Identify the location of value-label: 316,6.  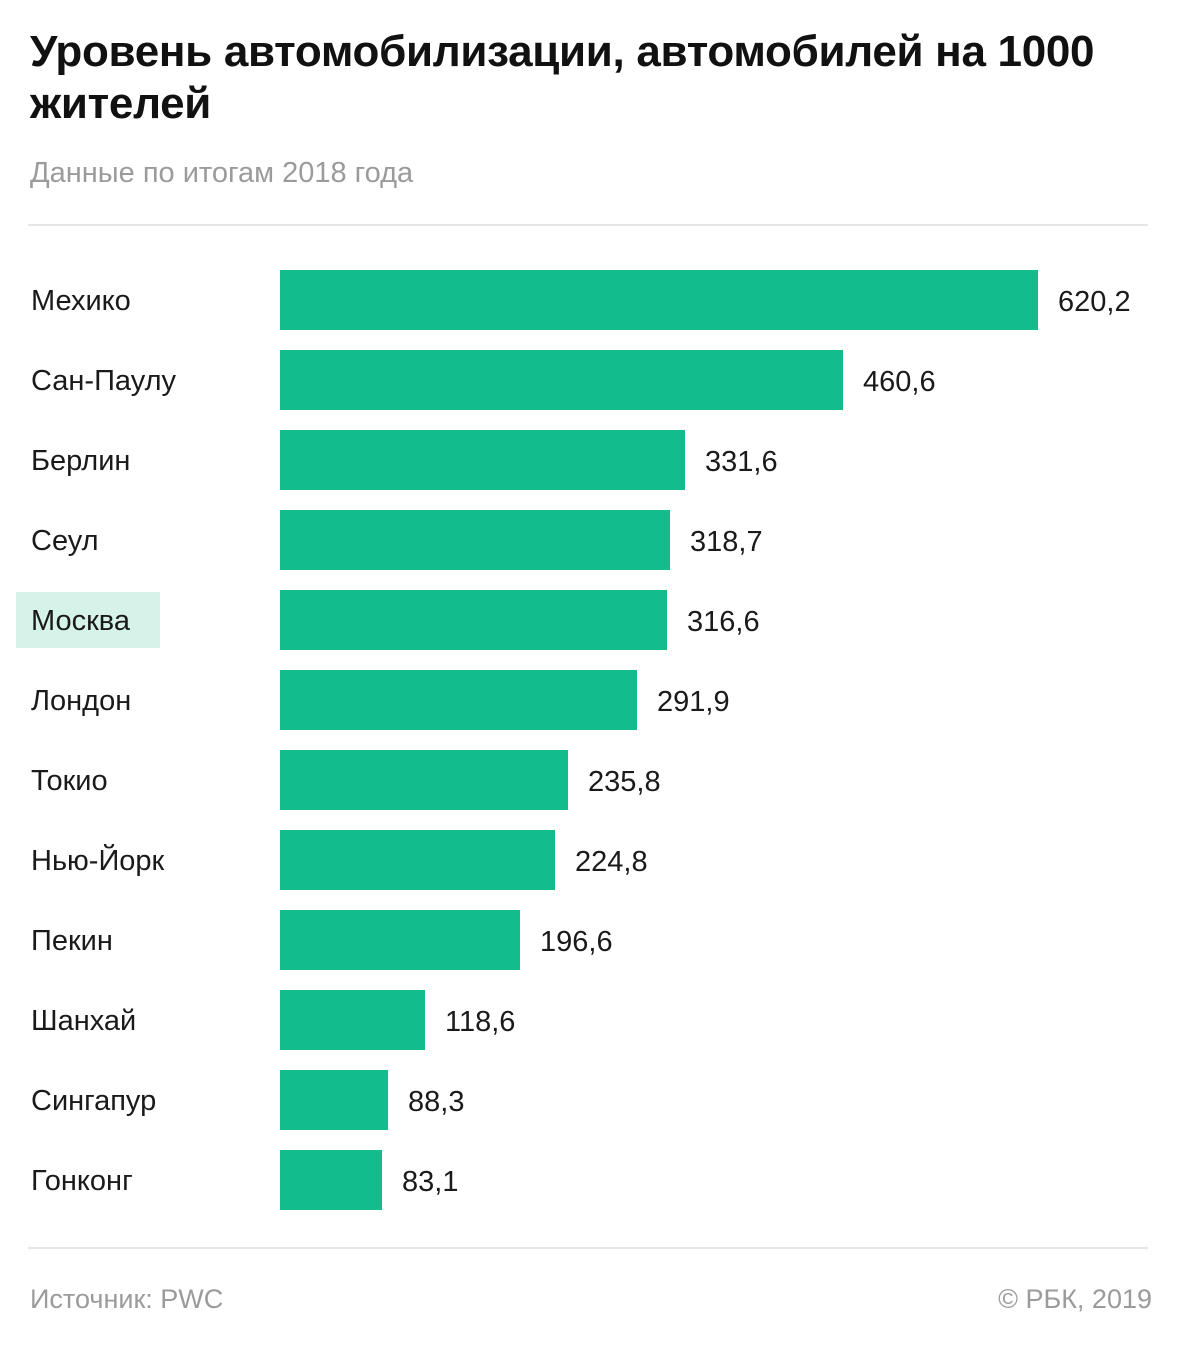
(723, 622).